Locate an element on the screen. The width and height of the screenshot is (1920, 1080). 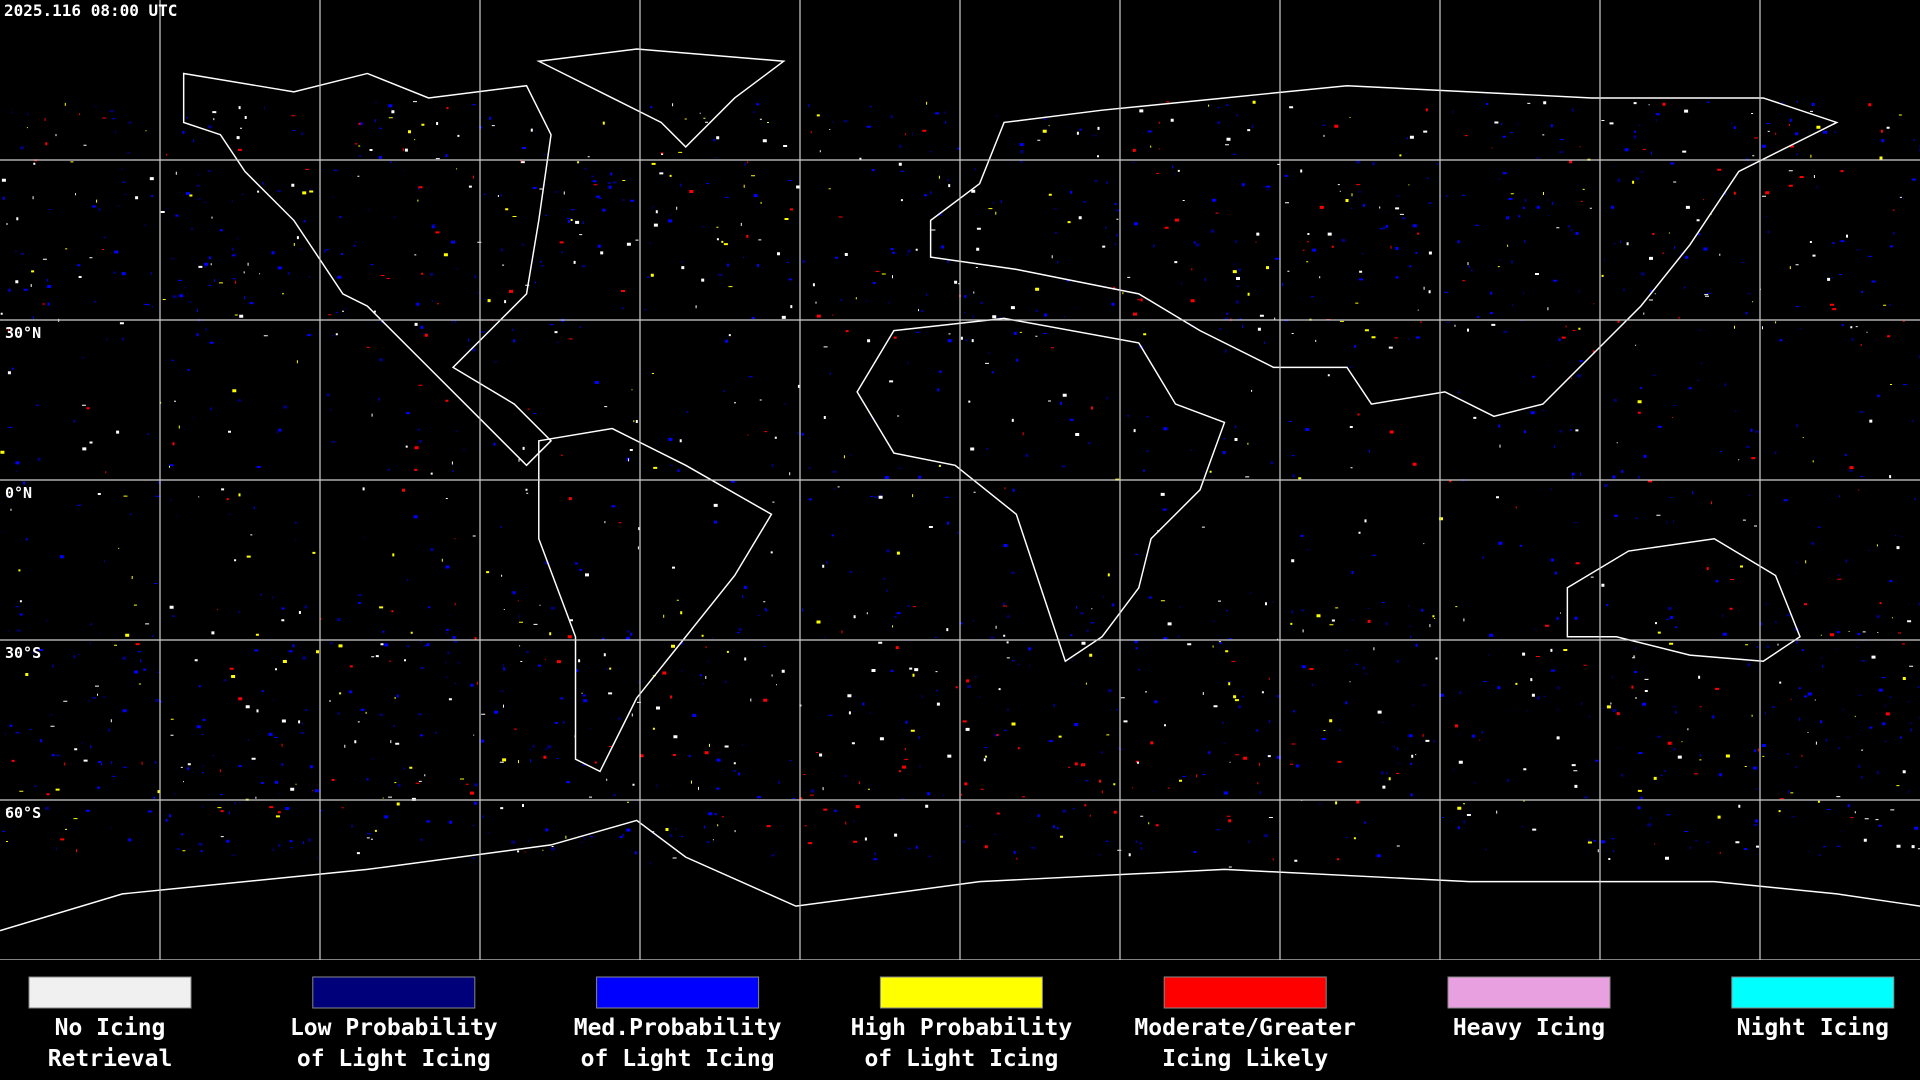
coast-greenland is located at coordinates (661, 98).